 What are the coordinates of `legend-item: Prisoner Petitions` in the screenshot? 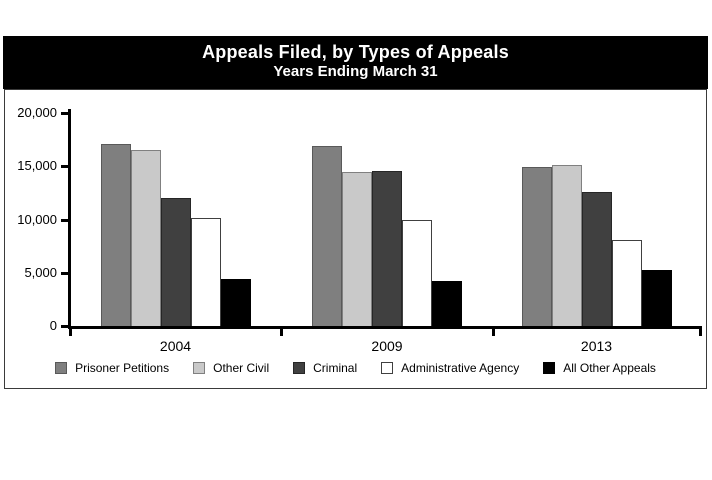 It's located at (112, 368).